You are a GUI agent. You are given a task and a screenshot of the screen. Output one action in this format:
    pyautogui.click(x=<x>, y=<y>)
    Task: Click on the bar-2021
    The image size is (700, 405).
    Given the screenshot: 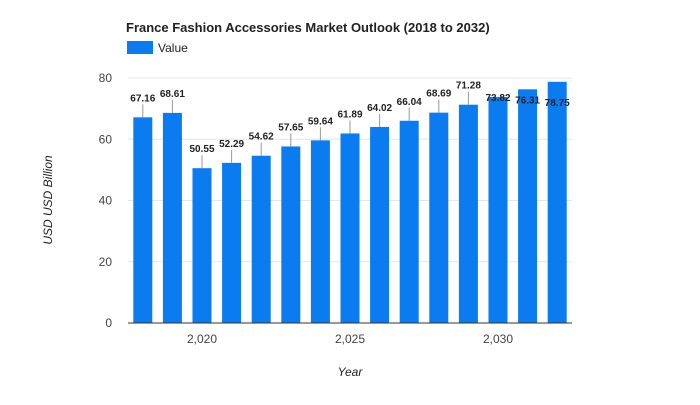 What is the action you would take?
    pyautogui.click(x=232, y=242)
    